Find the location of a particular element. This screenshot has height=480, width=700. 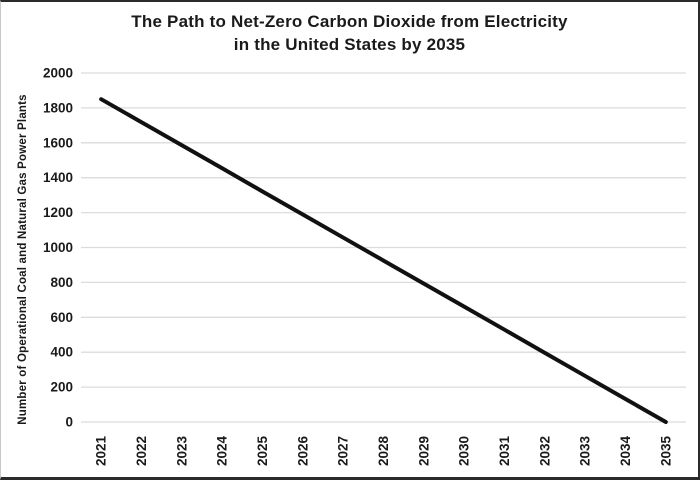

x-tick-label: 2030 is located at coordinates (464, 451).